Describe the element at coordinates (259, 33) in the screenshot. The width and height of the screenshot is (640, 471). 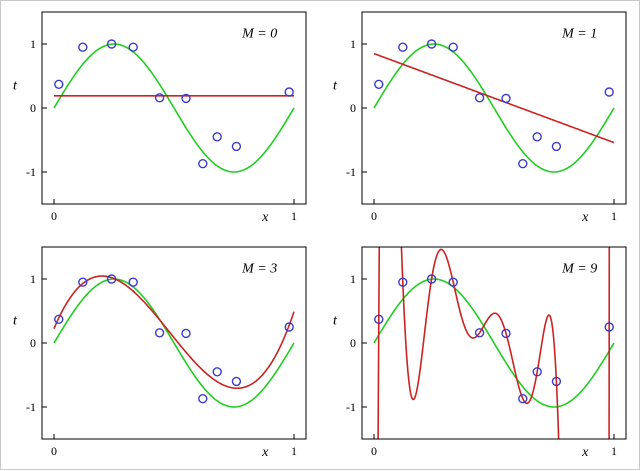
I see `chart-title: M = 0` at that location.